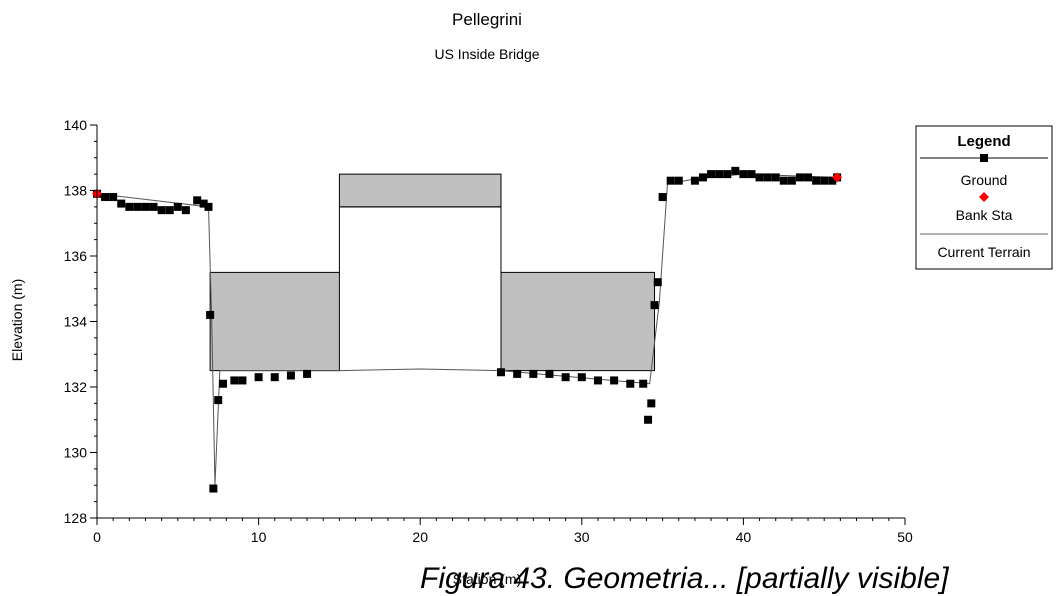  Describe the element at coordinates (432, 272) in the screenshot. I see `bridge-deck-layer` at that location.